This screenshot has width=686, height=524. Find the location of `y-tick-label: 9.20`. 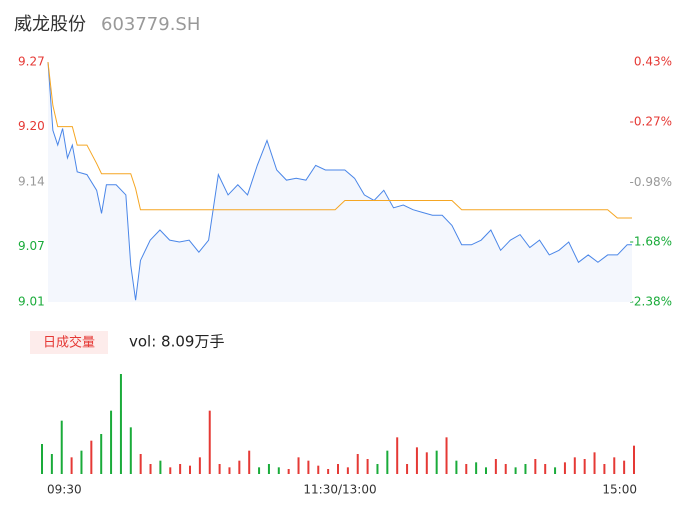

y-tick-label: 9.20 is located at coordinates (31, 126).